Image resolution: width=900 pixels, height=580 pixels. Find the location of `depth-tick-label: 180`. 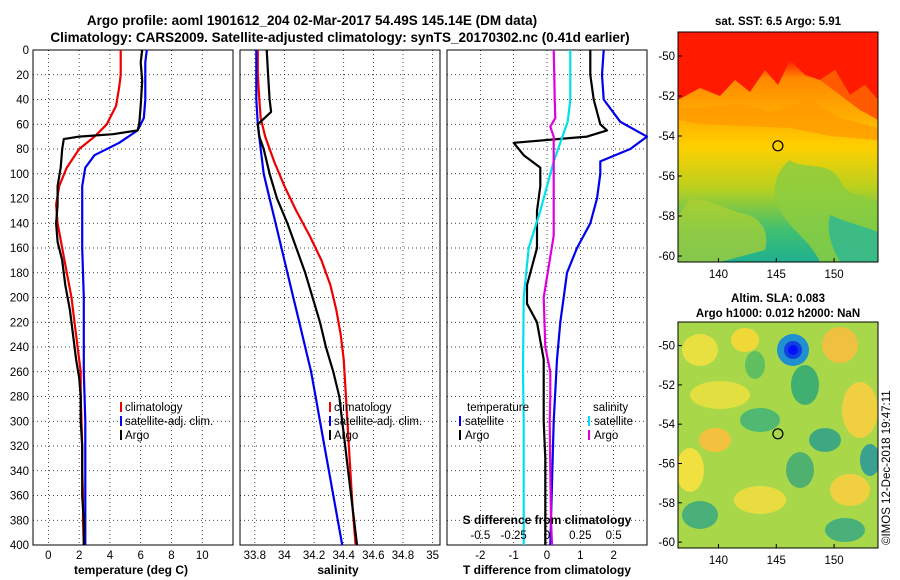

depth-tick-label: 180 is located at coordinates (19, 274).